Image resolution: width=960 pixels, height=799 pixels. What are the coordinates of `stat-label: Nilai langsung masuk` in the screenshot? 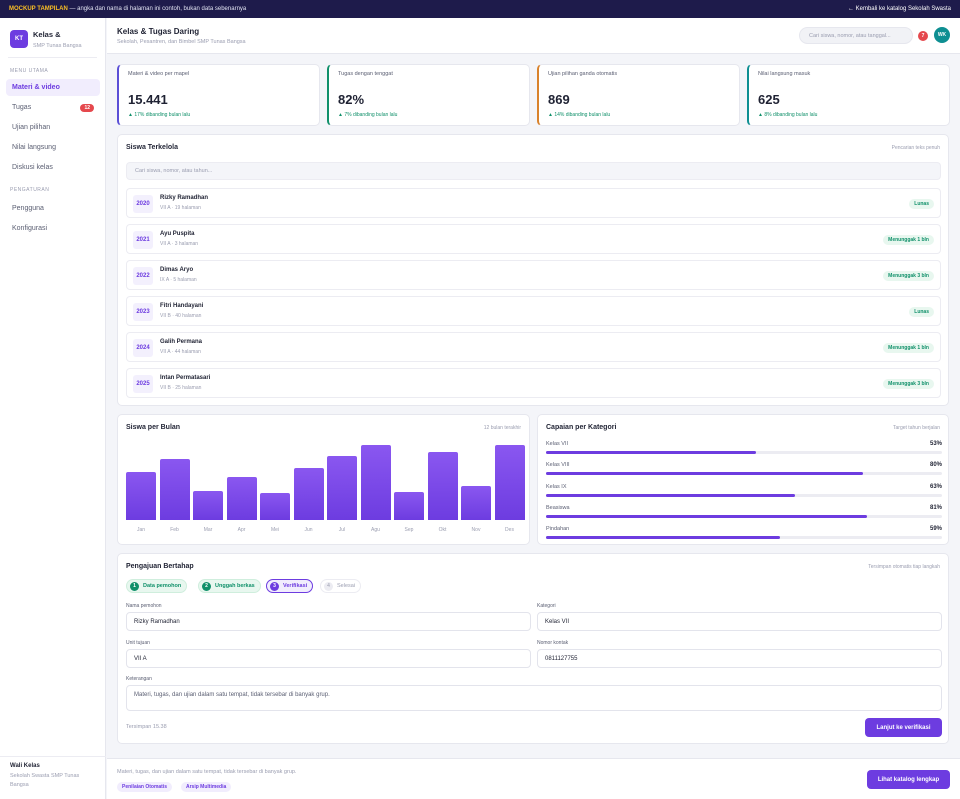 It's located at (784, 74).